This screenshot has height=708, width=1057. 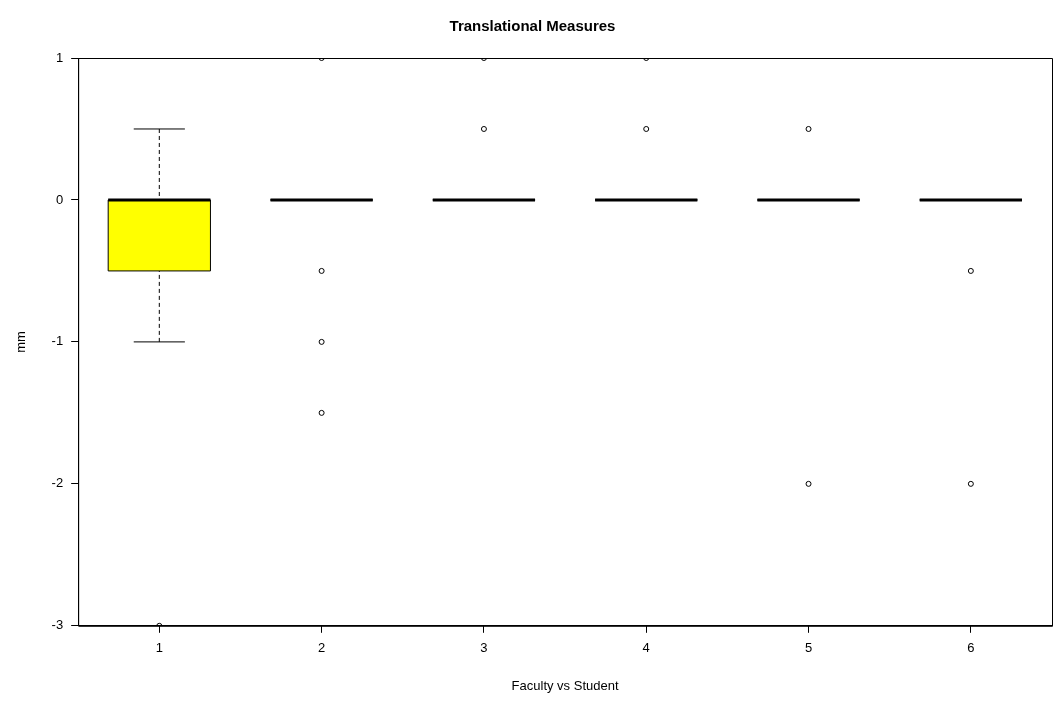 What do you see at coordinates (971, 648) in the screenshot?
I see `x-tick-label: 6` at bounding box center [971, 648].